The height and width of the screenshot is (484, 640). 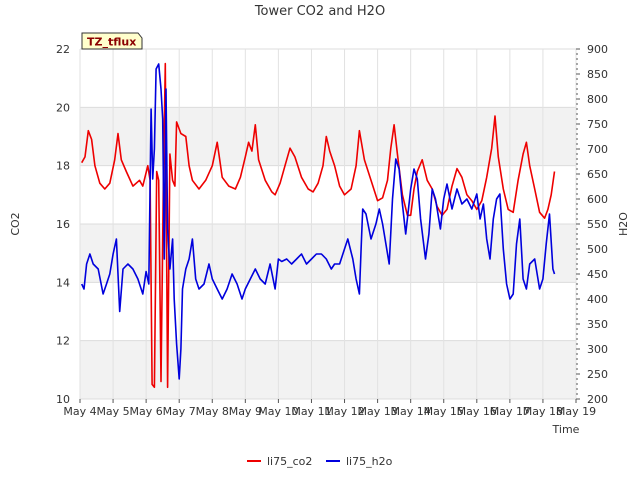 I want to click on chart-title: Tower CO2 and H2O, so click(x=319, y=11).